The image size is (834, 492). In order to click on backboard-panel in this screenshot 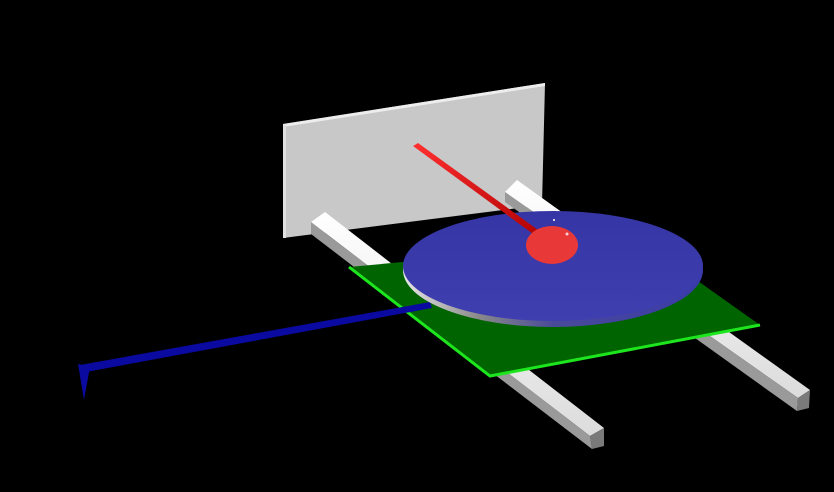, I will do `click(414, 160)`.